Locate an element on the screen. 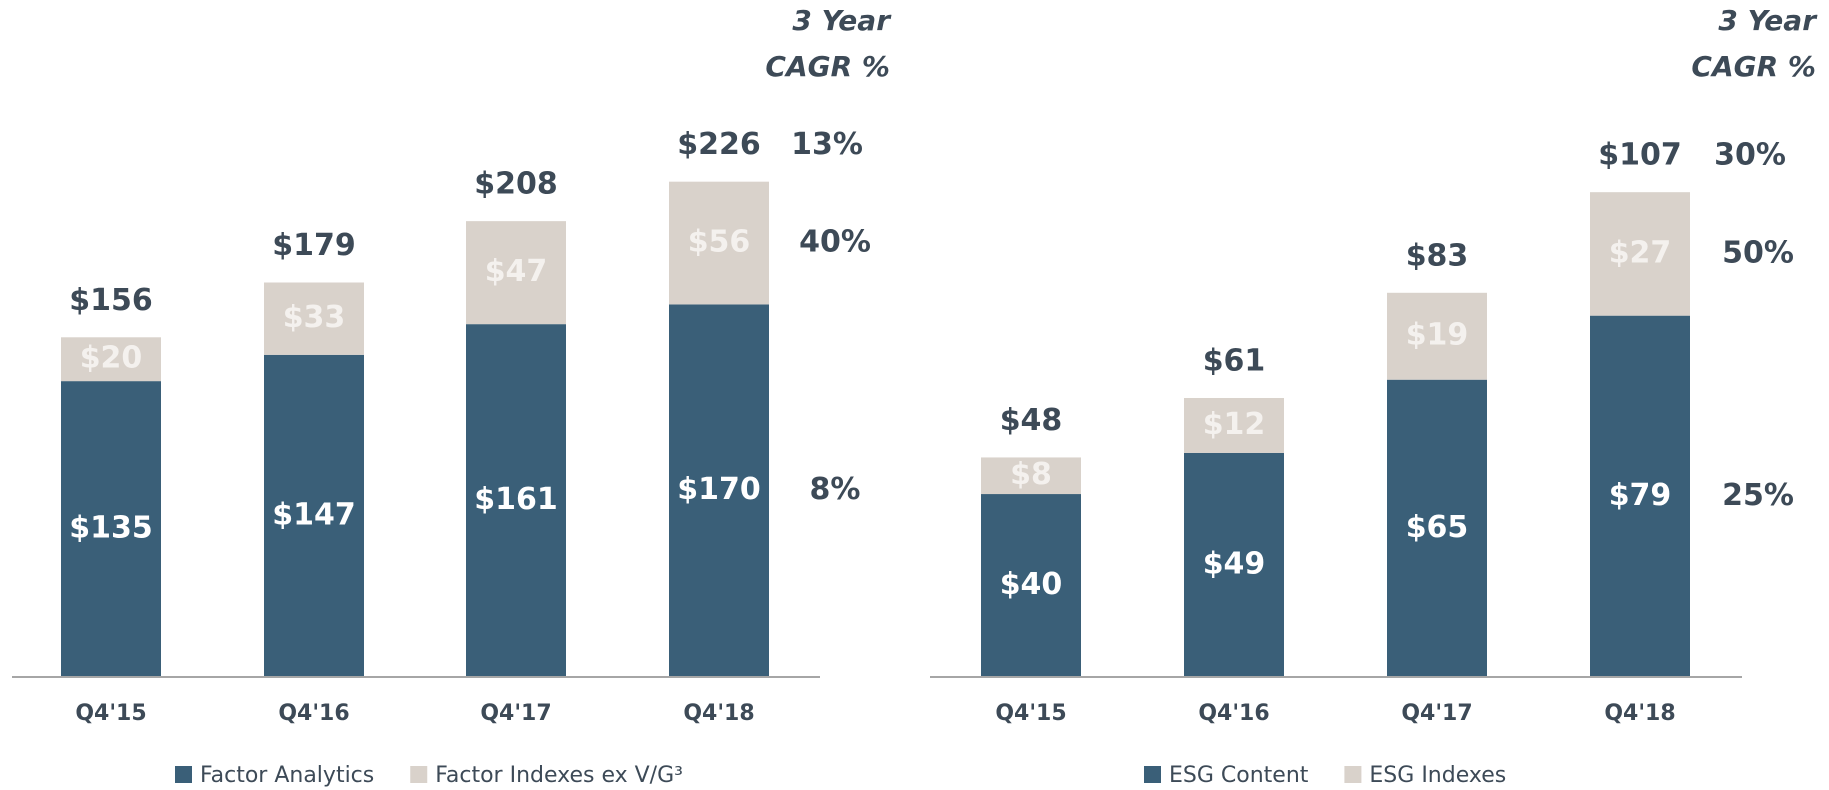 The width and height of the screenshot is (1829, 790). cagr-label: 13% is located at coordinates (827, 144).